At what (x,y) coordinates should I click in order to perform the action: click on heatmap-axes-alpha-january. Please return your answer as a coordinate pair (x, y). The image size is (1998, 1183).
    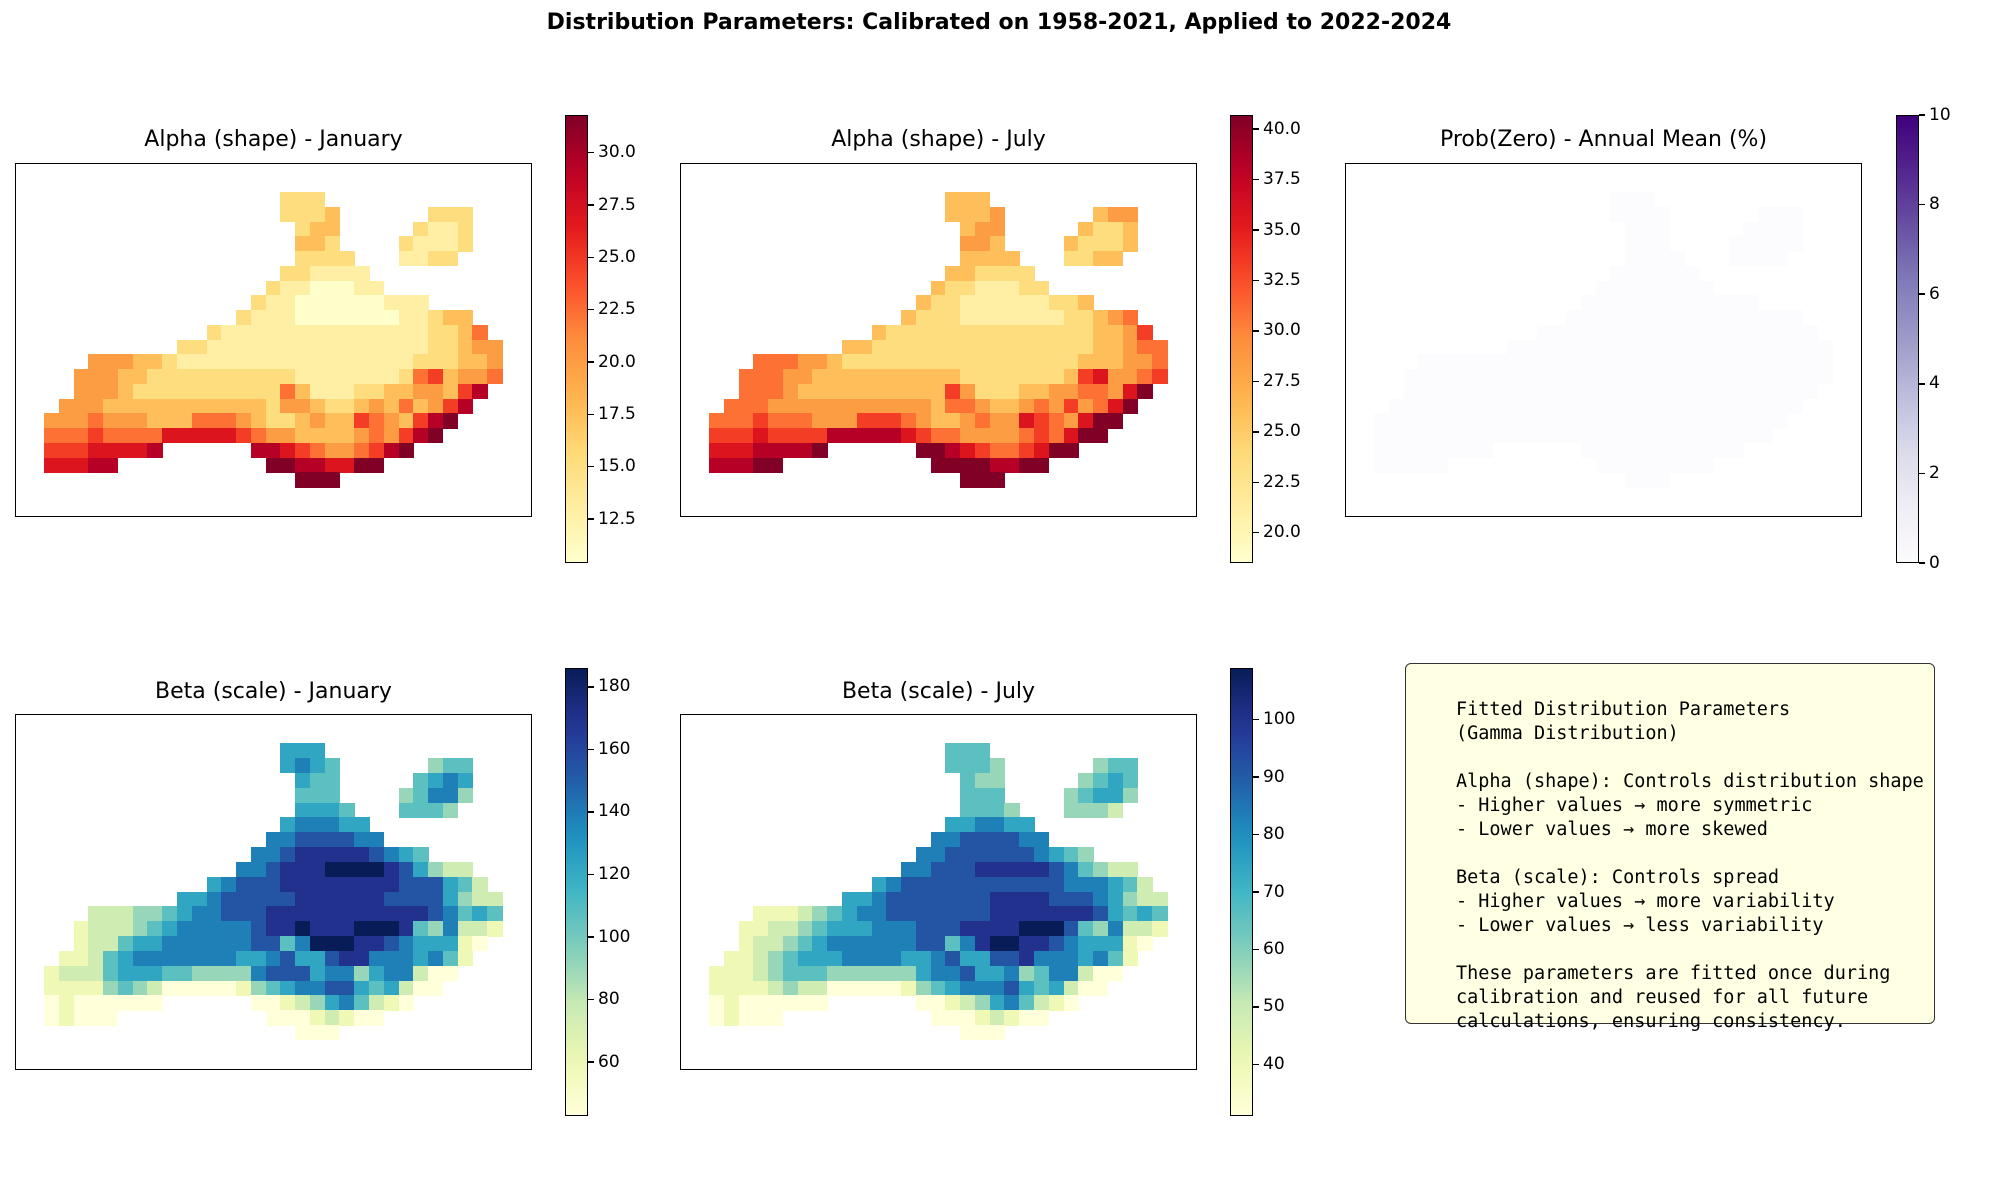
    Looking at the image, I should click on (273, 340).